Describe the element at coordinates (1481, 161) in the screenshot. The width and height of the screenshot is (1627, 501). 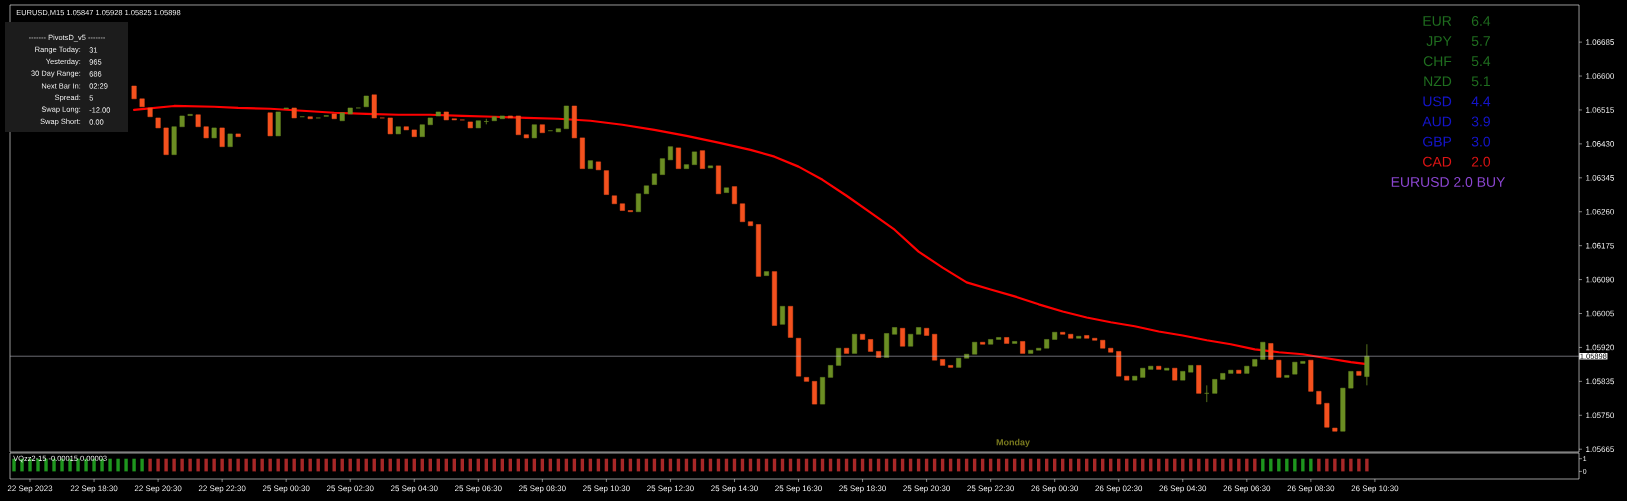
I see `annotation: 2.0` at that location.